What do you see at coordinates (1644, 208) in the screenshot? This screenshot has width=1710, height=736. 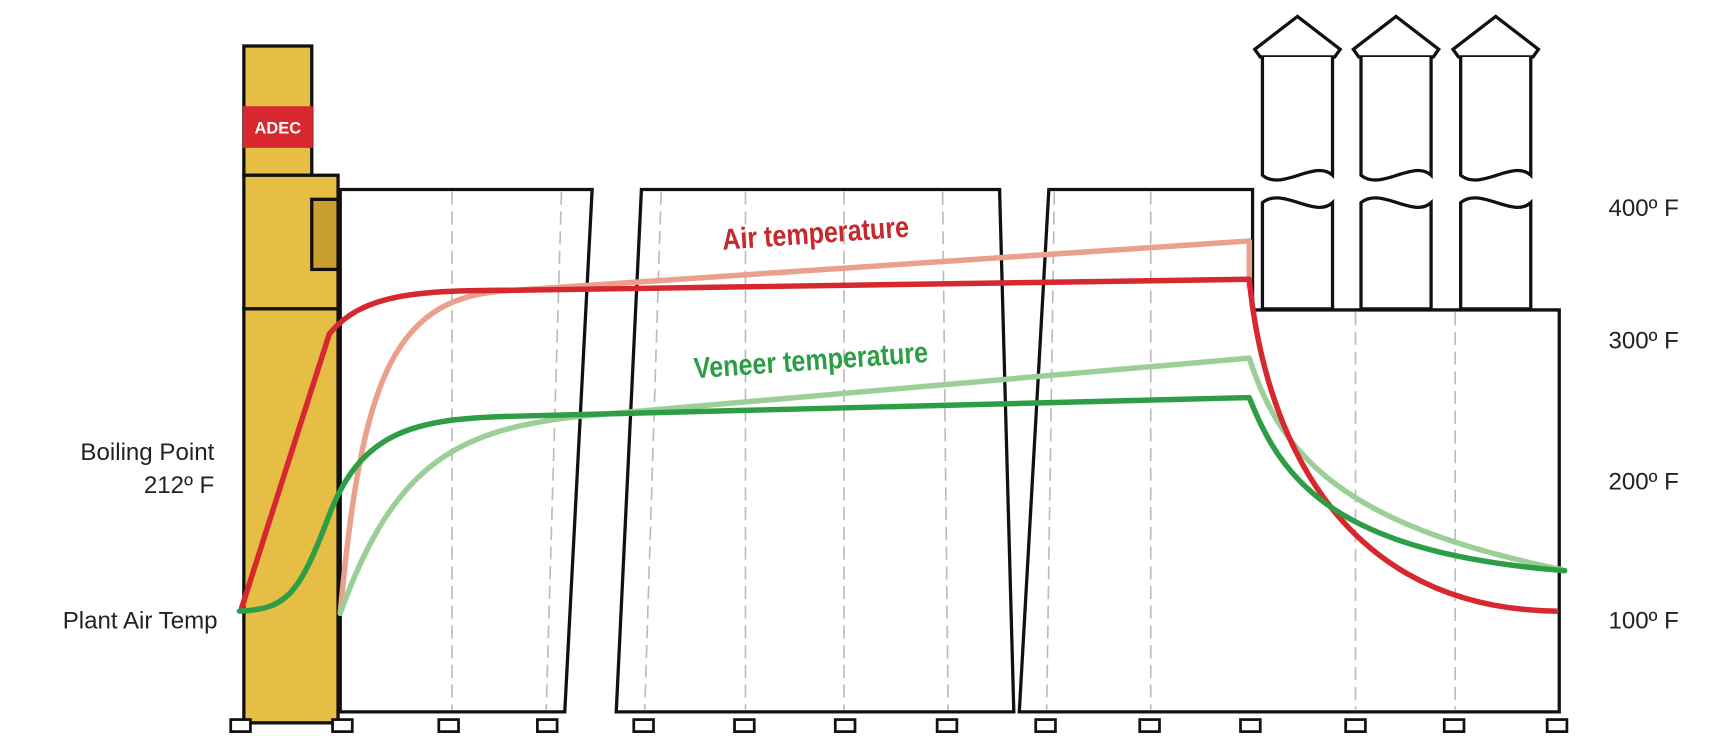 I see `temp-label: 400º F` at bounding box center [1644, 208].